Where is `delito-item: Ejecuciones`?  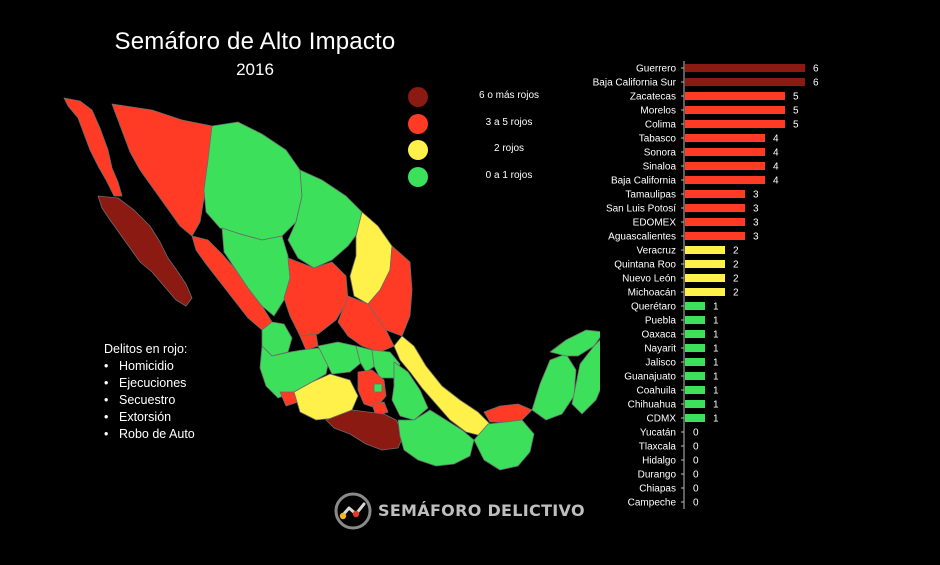 delito-item: Ejecuciones is located at coordinates (149, 383).